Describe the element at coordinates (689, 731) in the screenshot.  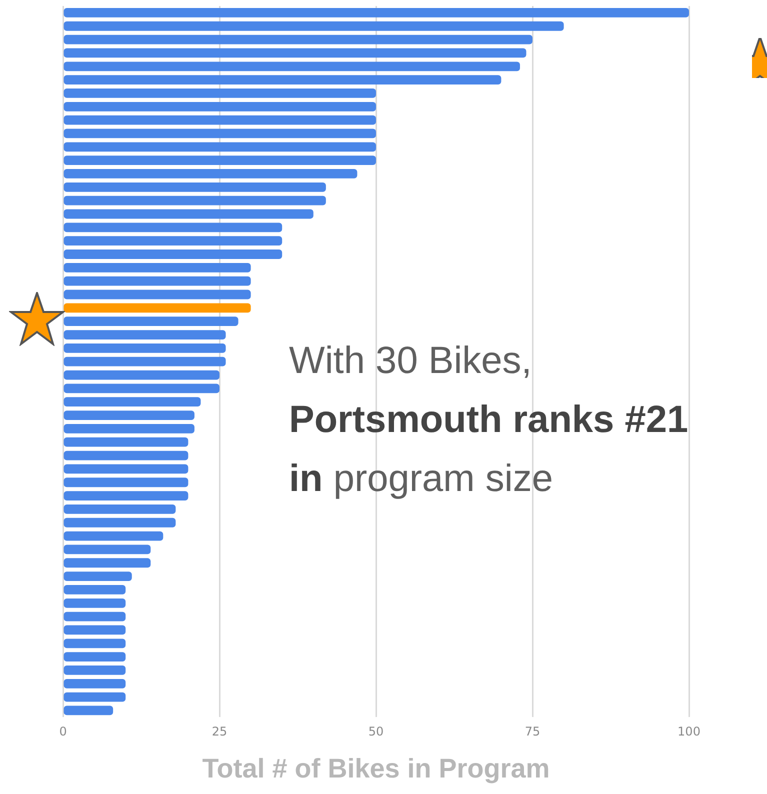
I see `x-tick-label: 100` at that location.